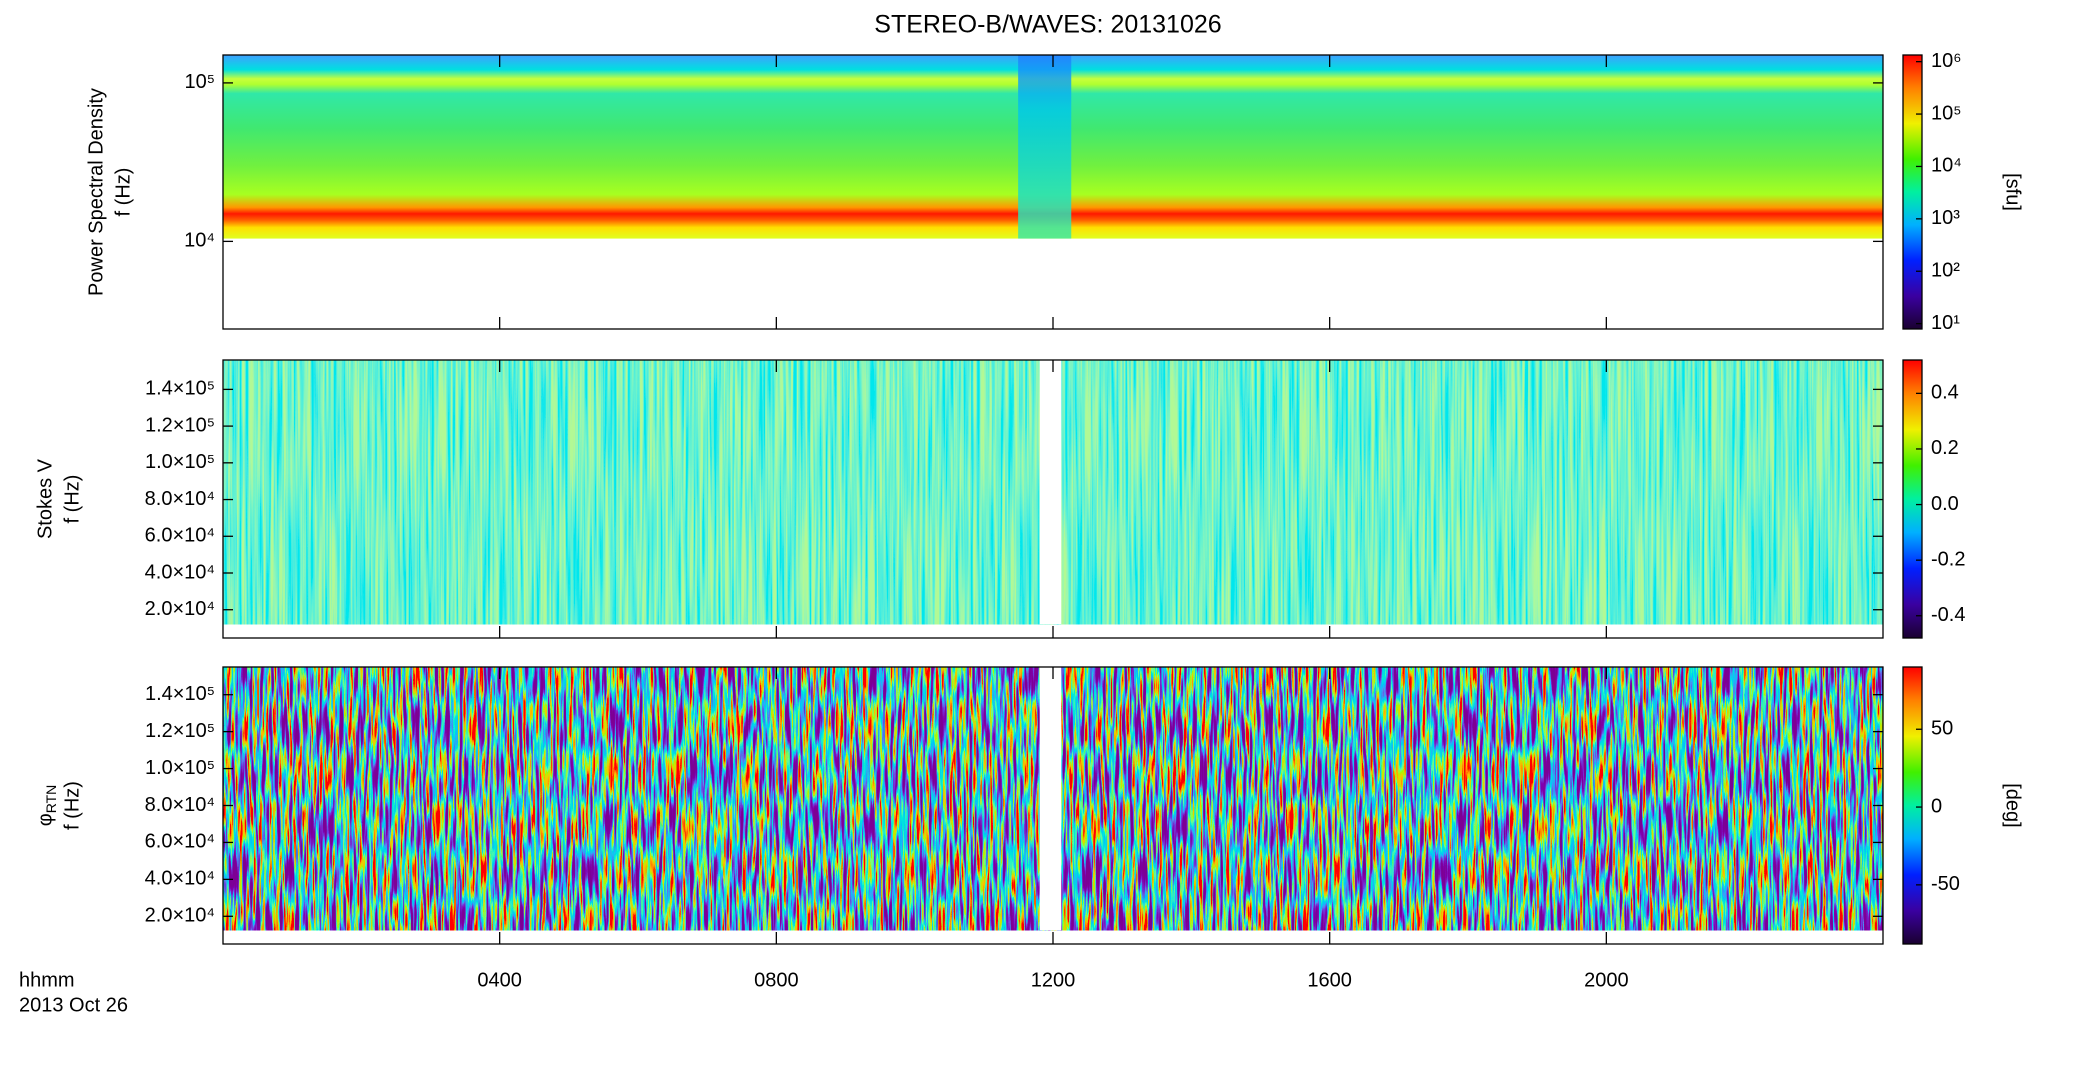  I want to click on x-tick-label: 1200, so click(1053, 980).